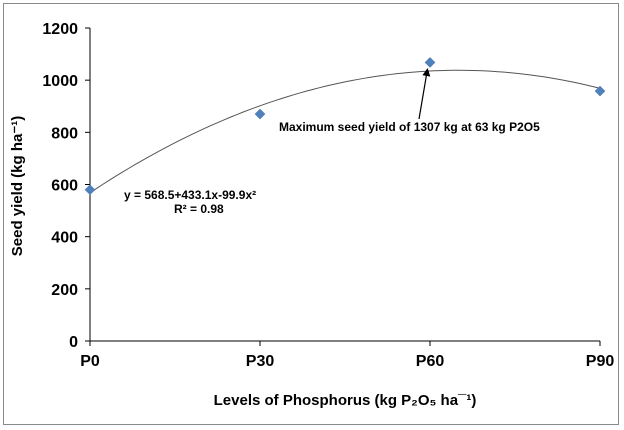 The image size is (624, 430). Describe the element at coordinates (64, 290) in the screenshot. I see `y-tick-label: 200` at that location.